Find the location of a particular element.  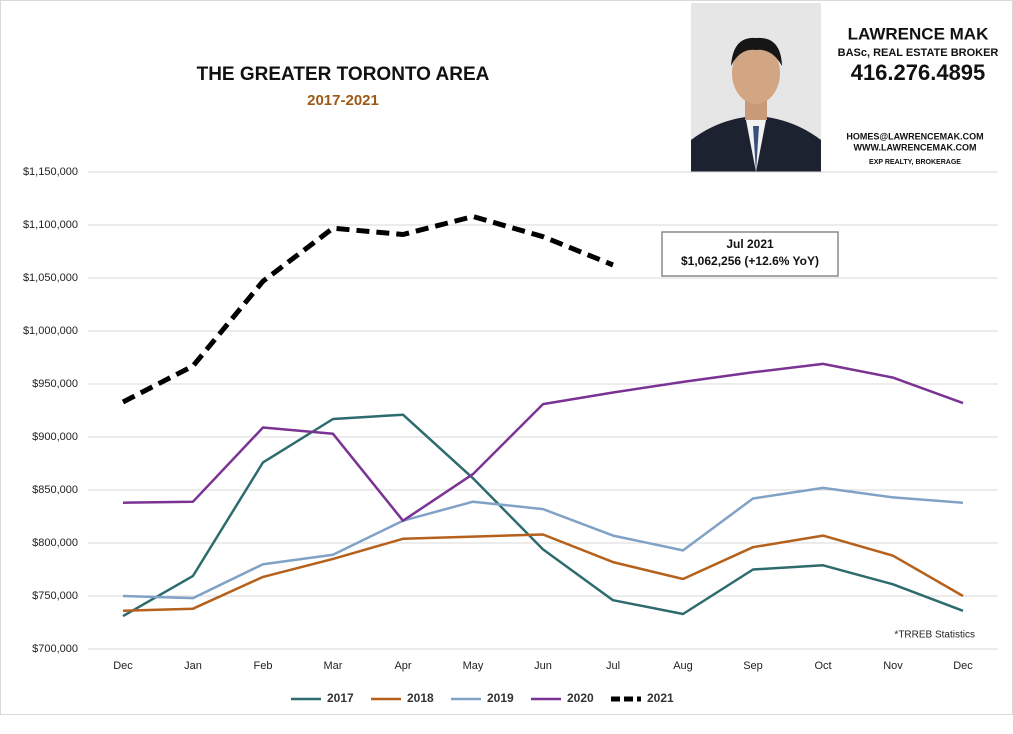

x-tick-label: May is located at coordinates (473, 666).